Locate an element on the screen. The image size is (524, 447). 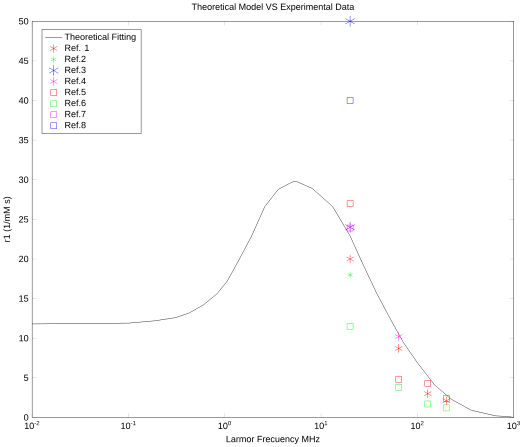
legend-label: Ref.2 is located at coordinates (75, 58).